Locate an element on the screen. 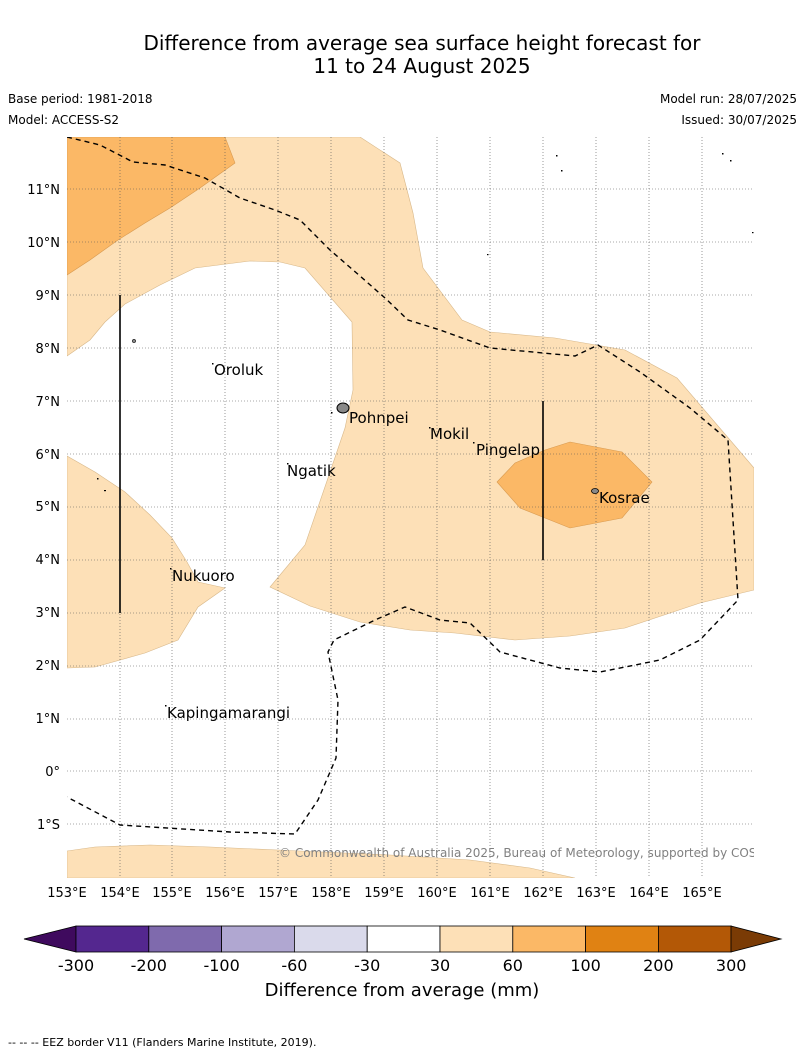 Image resolution: width=804 pixels, height=1058 pixels. anomaly-region-60-100-kosrae is located at coordinates (574, 485).